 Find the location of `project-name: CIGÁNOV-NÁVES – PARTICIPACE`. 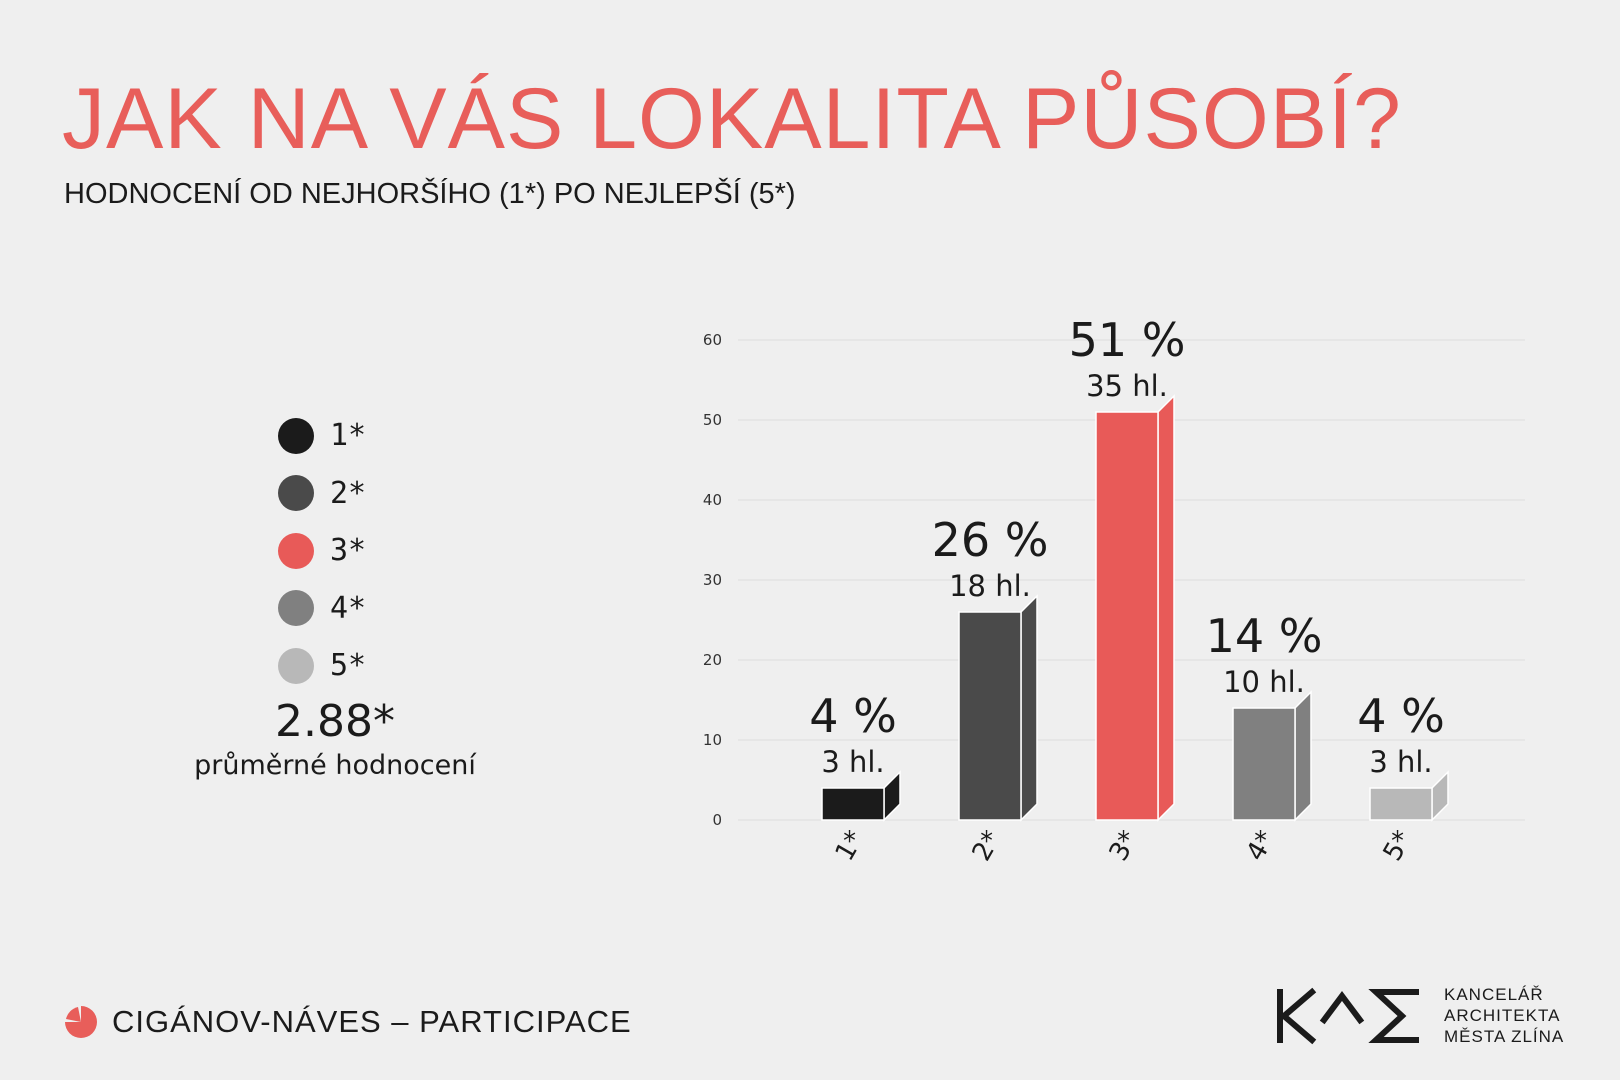

project-name: CIGÁNOV-NÁVES – PARTICIPACE is located at coordinates (372, 1021).